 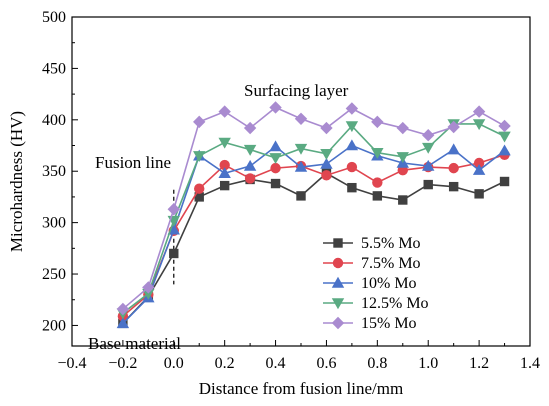 What do you see at coordinates (54, 325) in the screenshot?
I see `y-tick-label: 200` at bounding box center [54, 325].